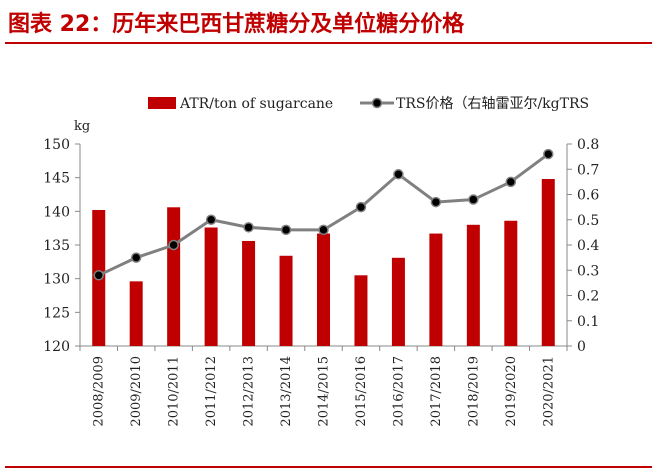 The height and width of the screenshot is (470, 657). I want to click on right-tick-label: 0.2, so click(588, 297).